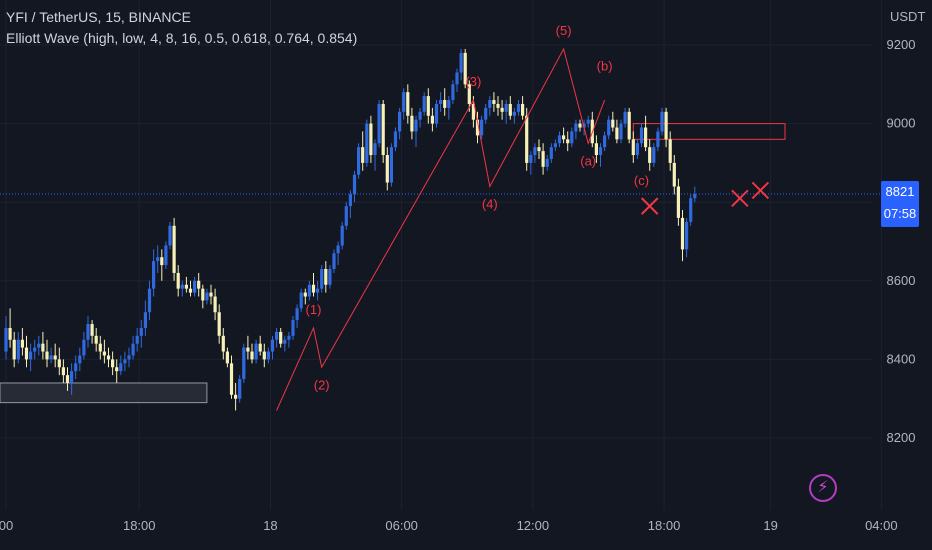 This screenshot has width=932, height=550. Describe the element at coordinates (901, 358) in the screenshot. I see `price-tick-label: 8400` at that location.